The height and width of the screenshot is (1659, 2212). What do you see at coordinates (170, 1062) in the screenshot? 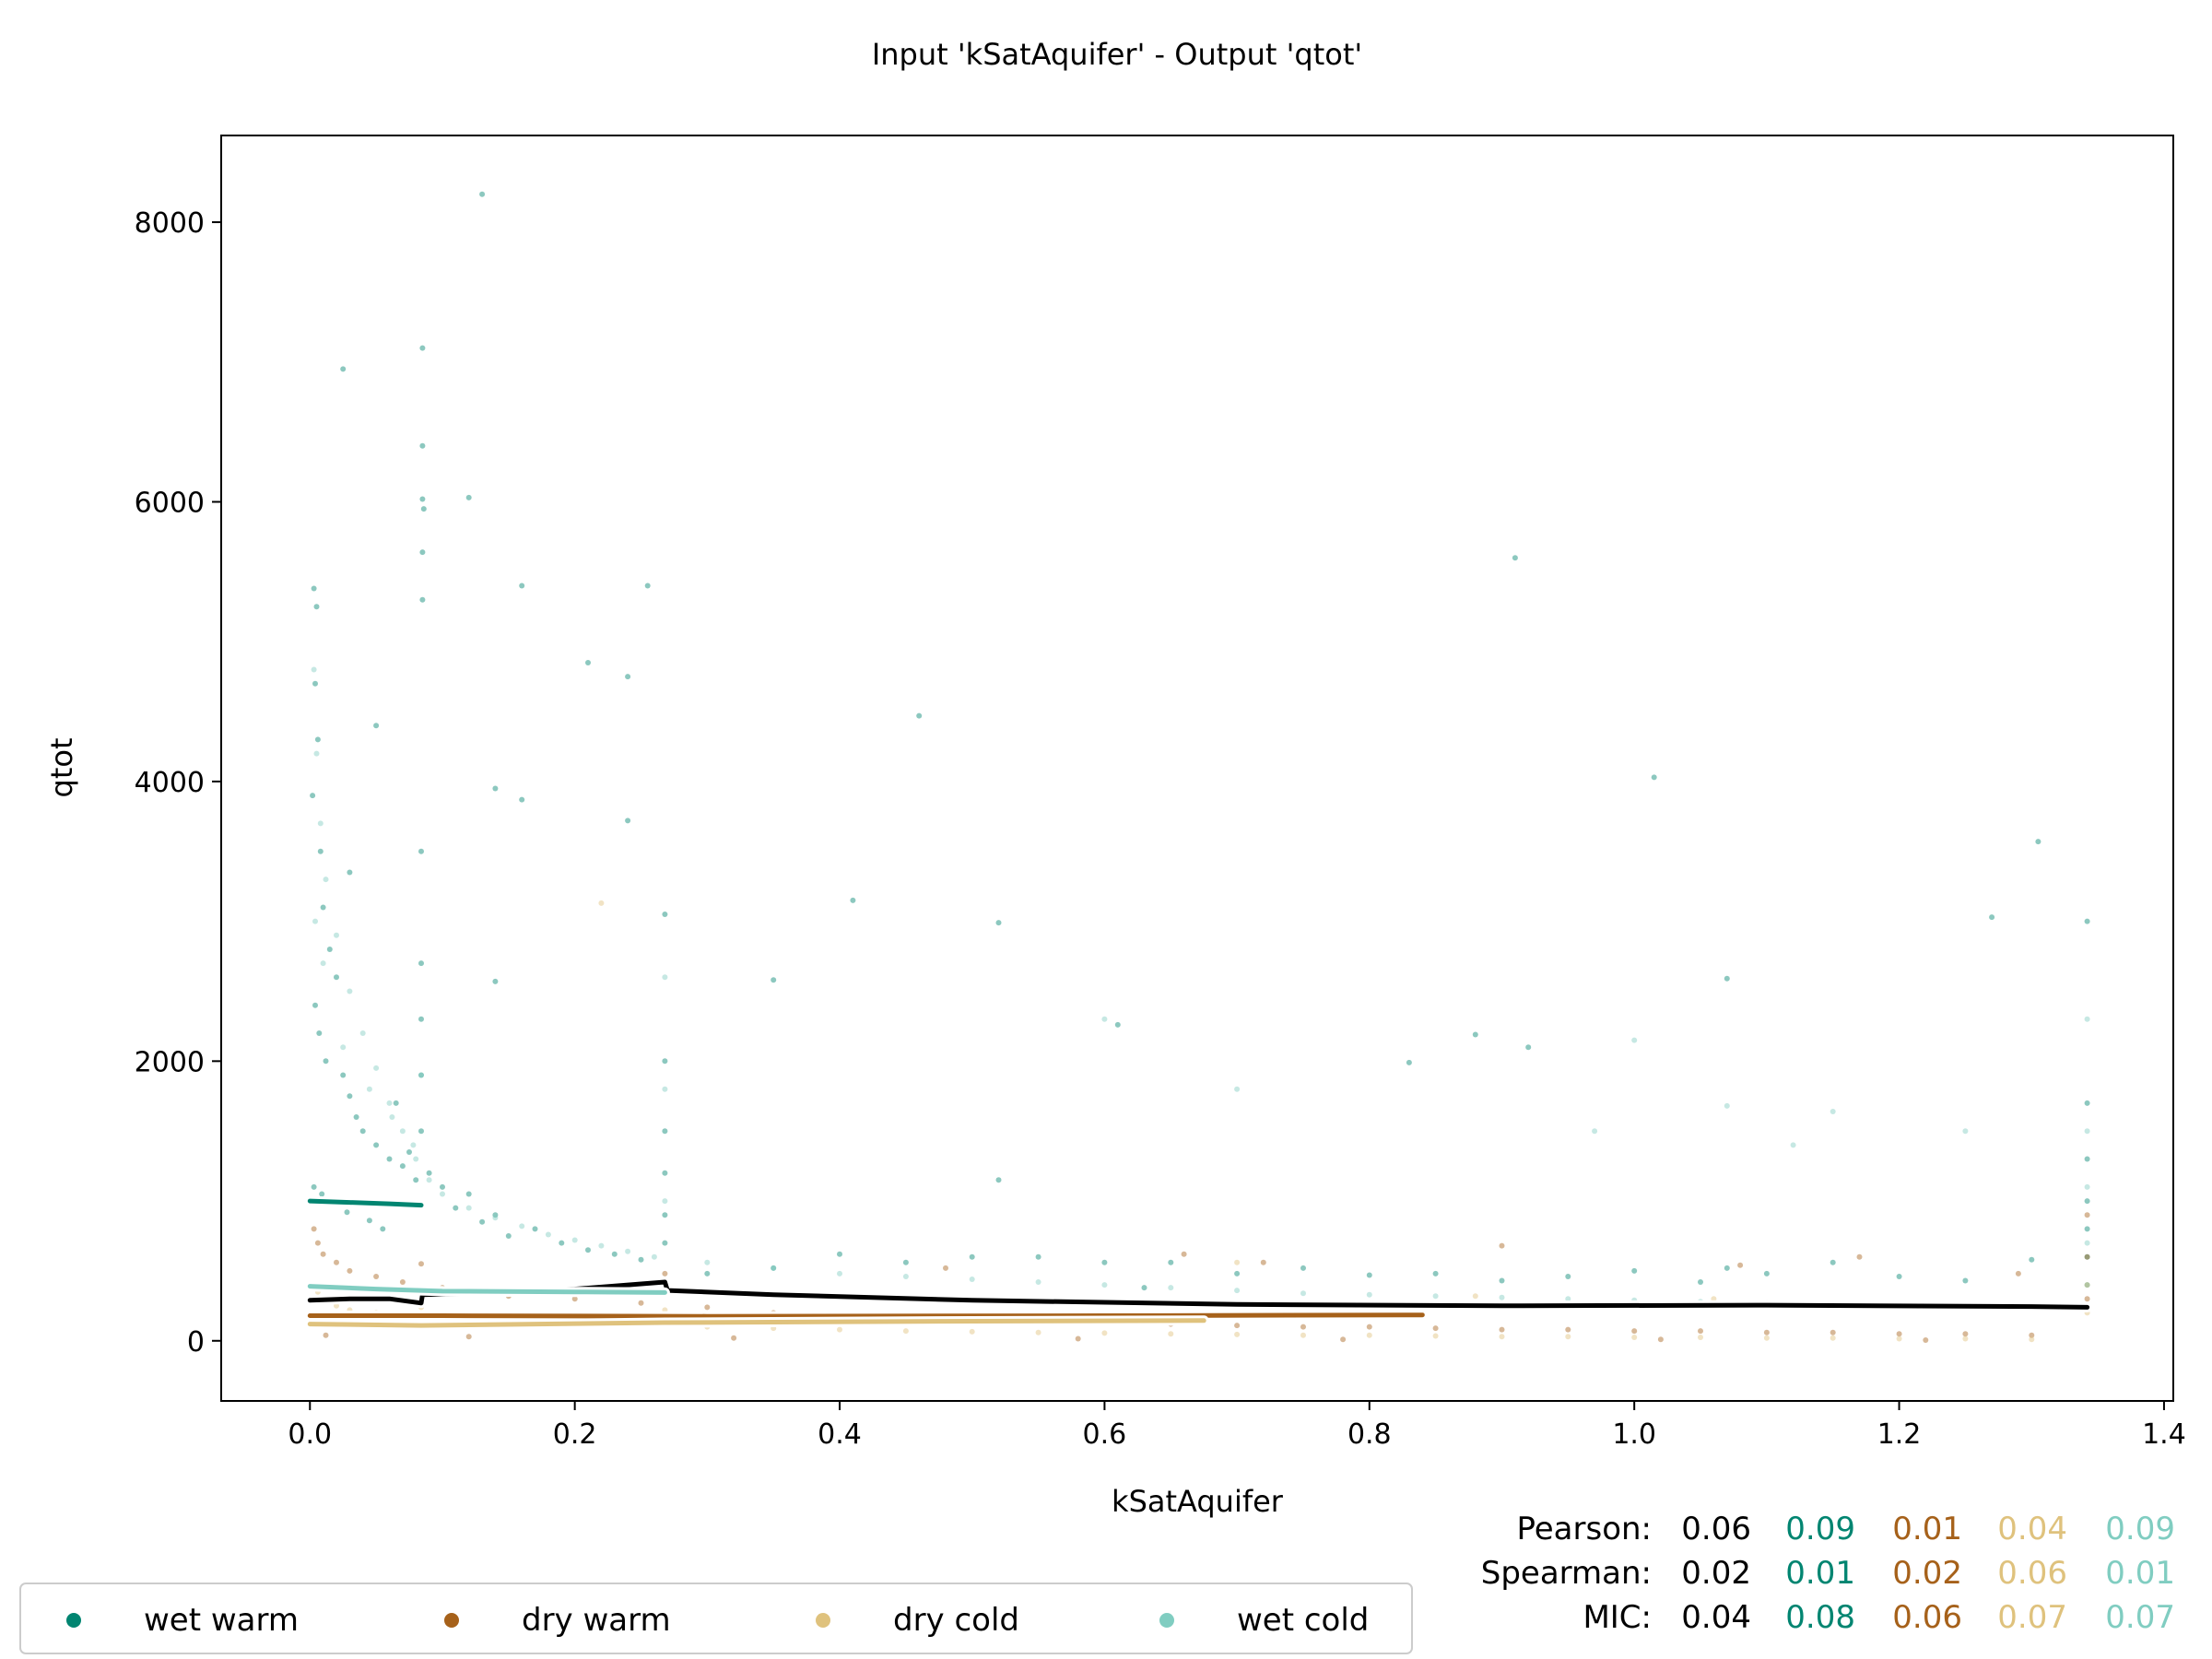
I see `y-tick-label: 2000` at bounding box center [170, 1062].